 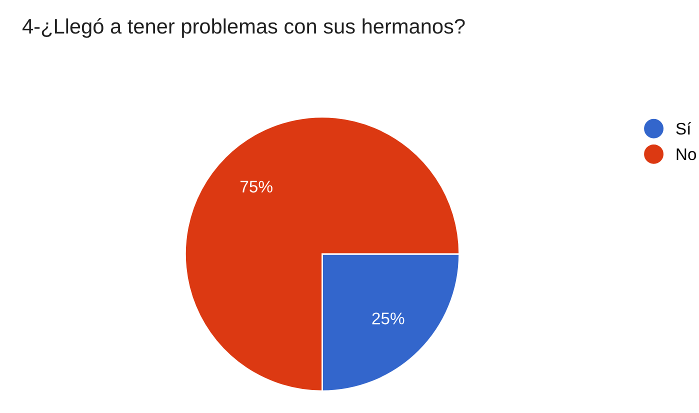 I want to click on chart-title: 4-¿Llegó a tener problemas con sus hermanos?, so click(x=243, y=28).